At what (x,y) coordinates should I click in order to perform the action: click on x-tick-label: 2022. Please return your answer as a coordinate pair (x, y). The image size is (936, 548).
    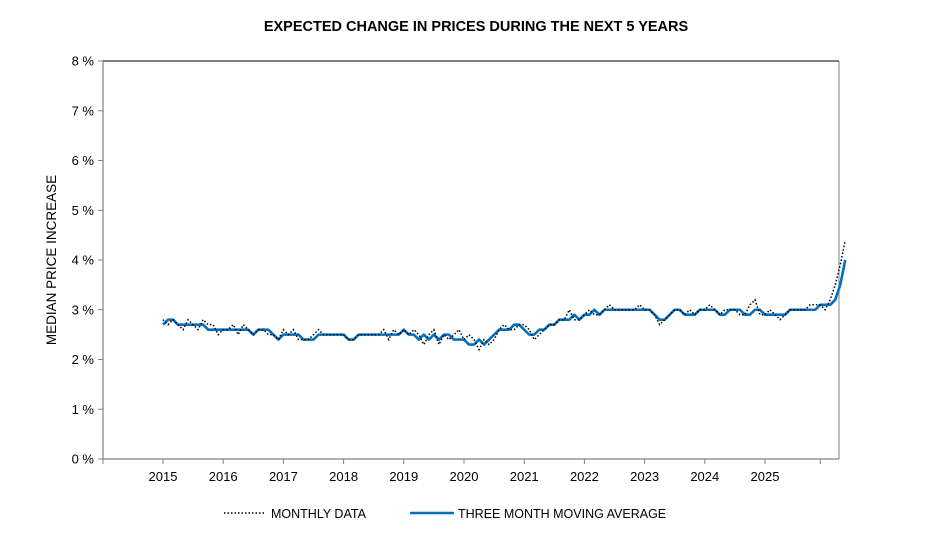
    Looking at the image, I should click on (584, 476).